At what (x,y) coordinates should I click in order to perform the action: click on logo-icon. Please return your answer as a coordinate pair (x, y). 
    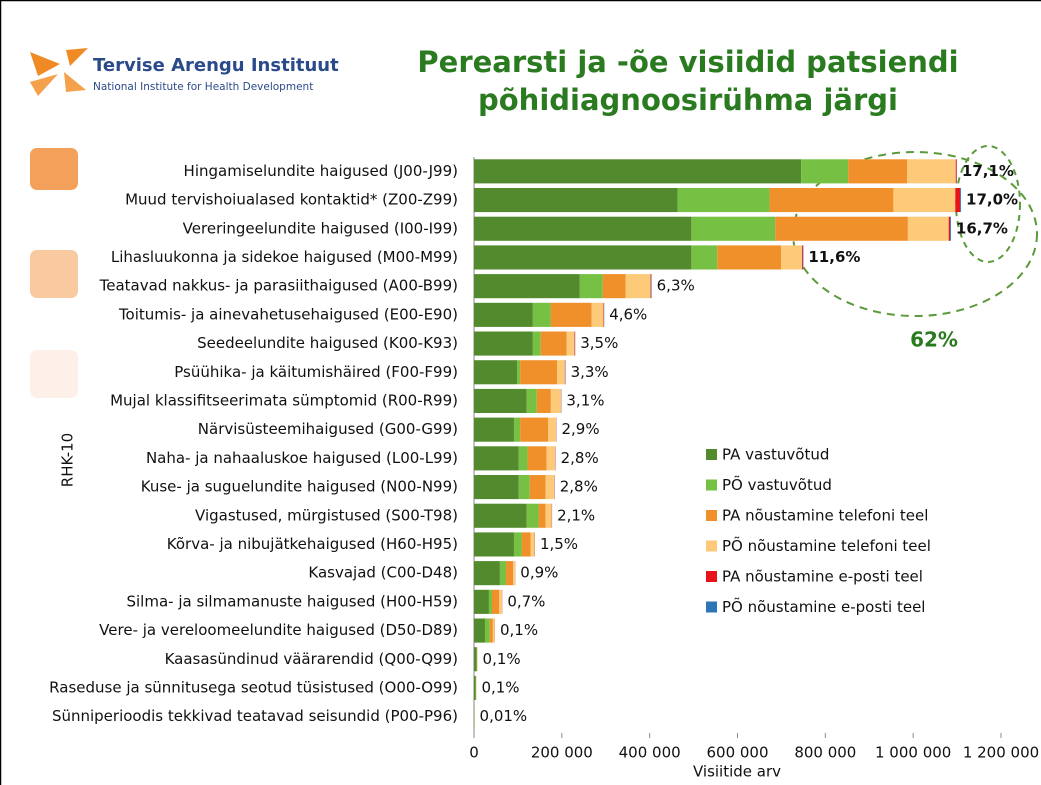
    Looking at the image, I should click on (59, 72).